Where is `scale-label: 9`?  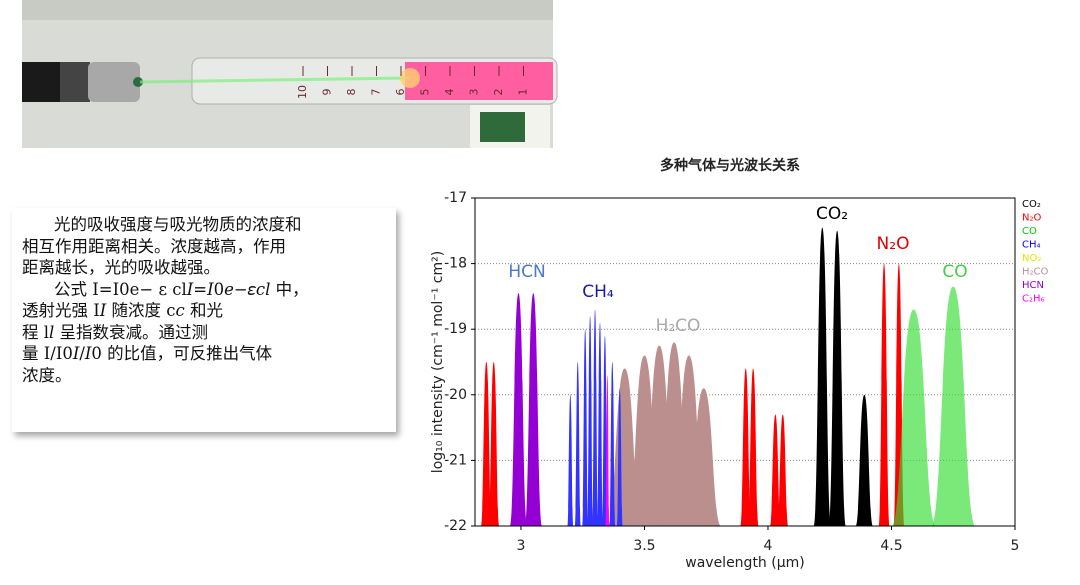 scale-label: 9 is located at coordinates (327, 92).